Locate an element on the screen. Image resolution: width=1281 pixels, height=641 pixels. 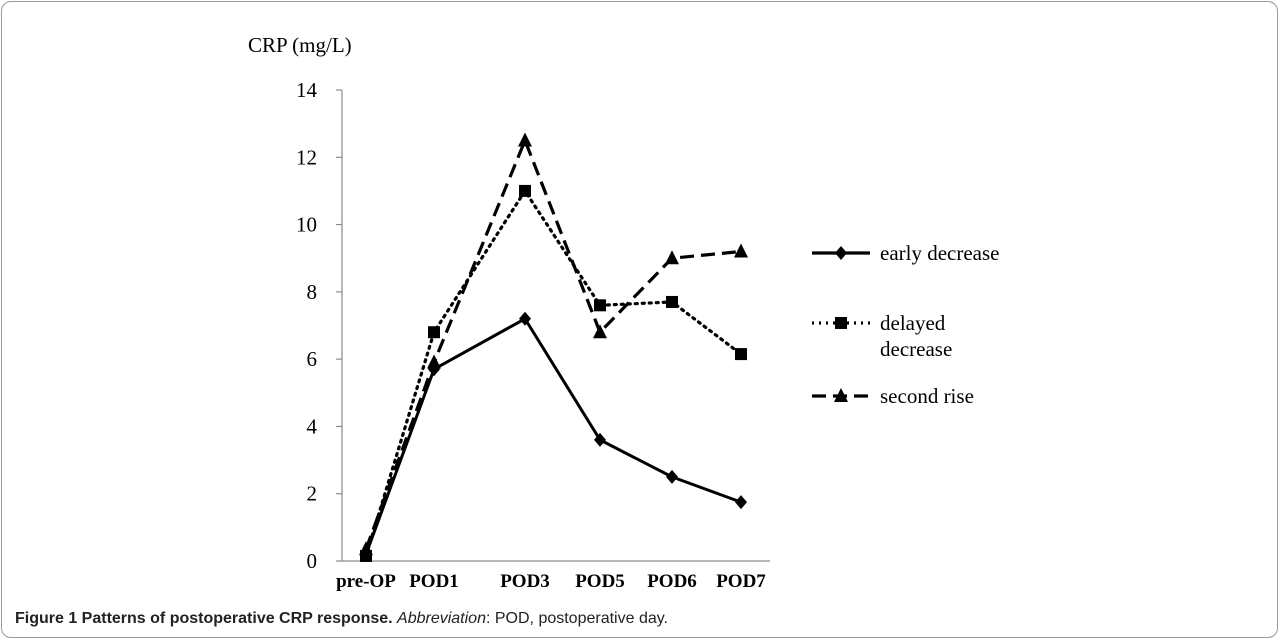
legend-item-early-decrease: early decrease is located at coordinates (906, 253).